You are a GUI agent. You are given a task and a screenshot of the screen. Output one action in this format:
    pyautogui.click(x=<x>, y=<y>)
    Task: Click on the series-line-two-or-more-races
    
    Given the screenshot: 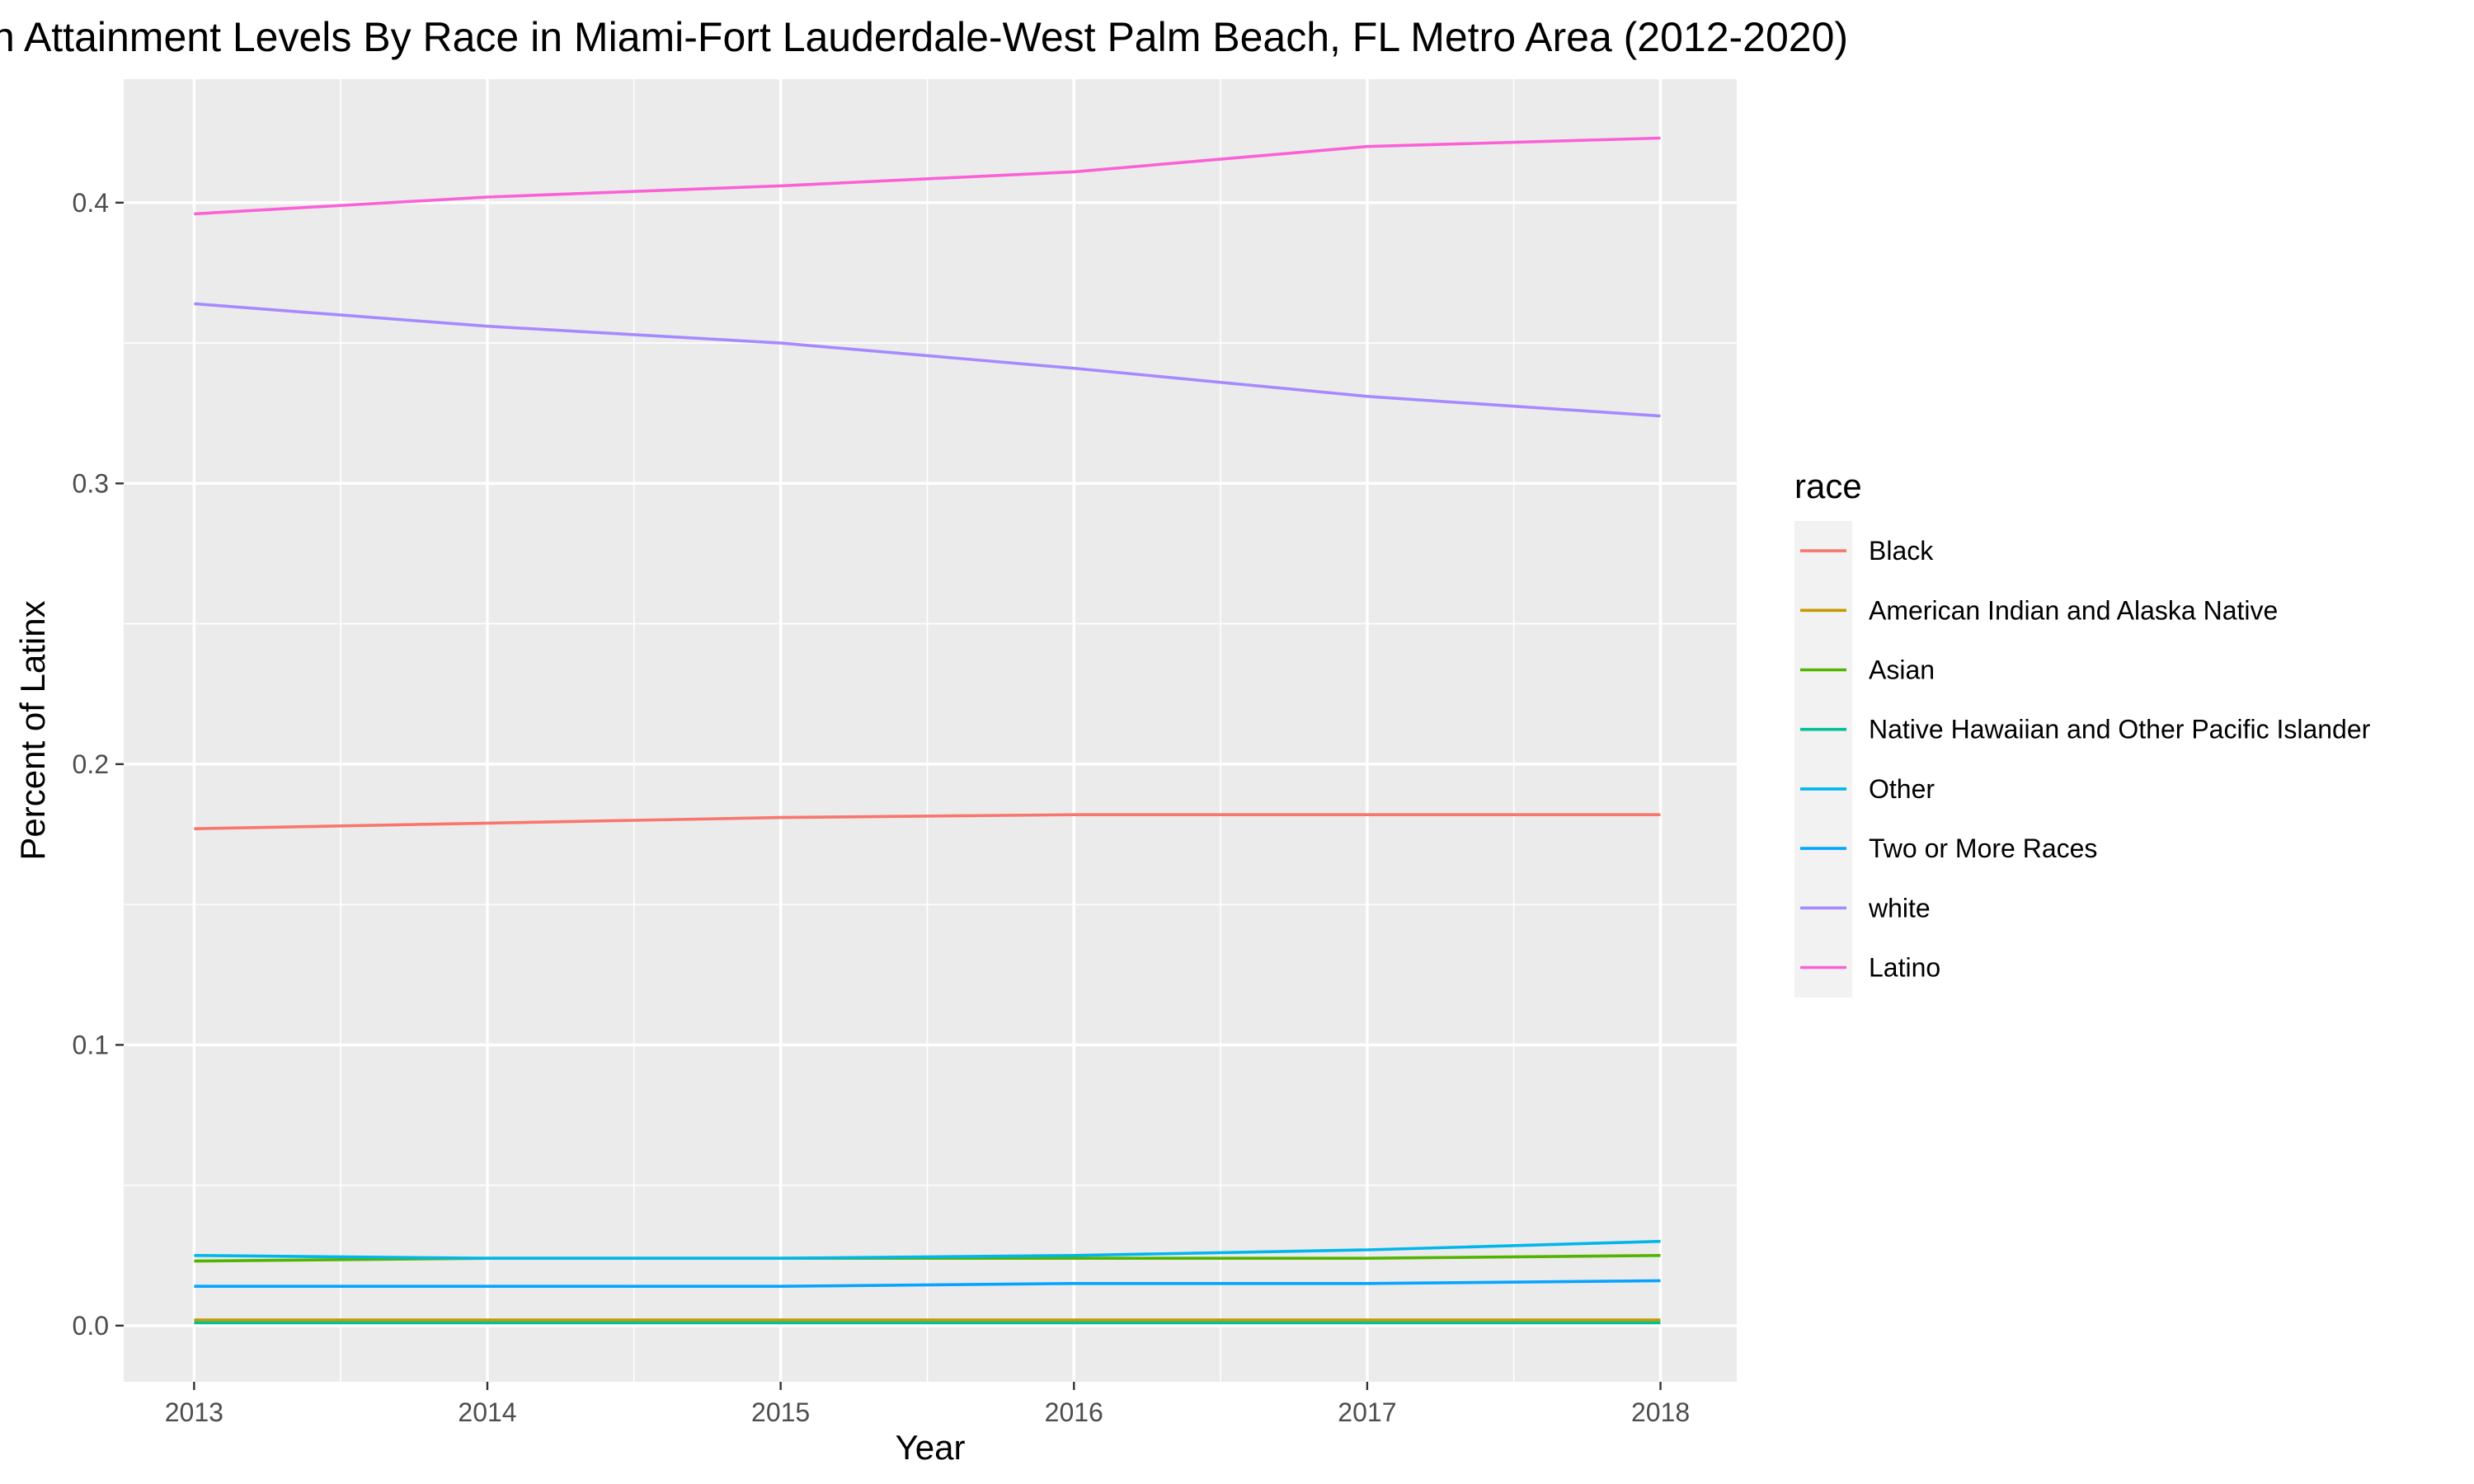 What is the action you would take?
    pyautogui.click(x=927, y=1283)
    